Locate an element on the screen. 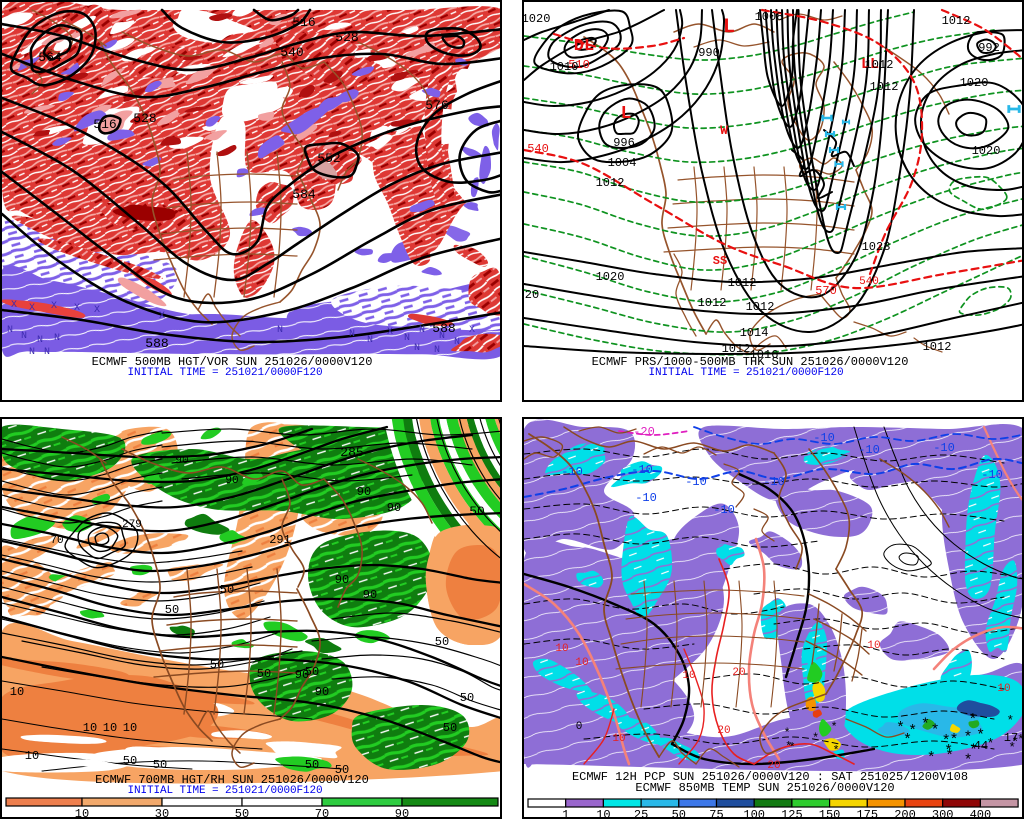  svg-text: 44 is located at coordinates (981, 746).